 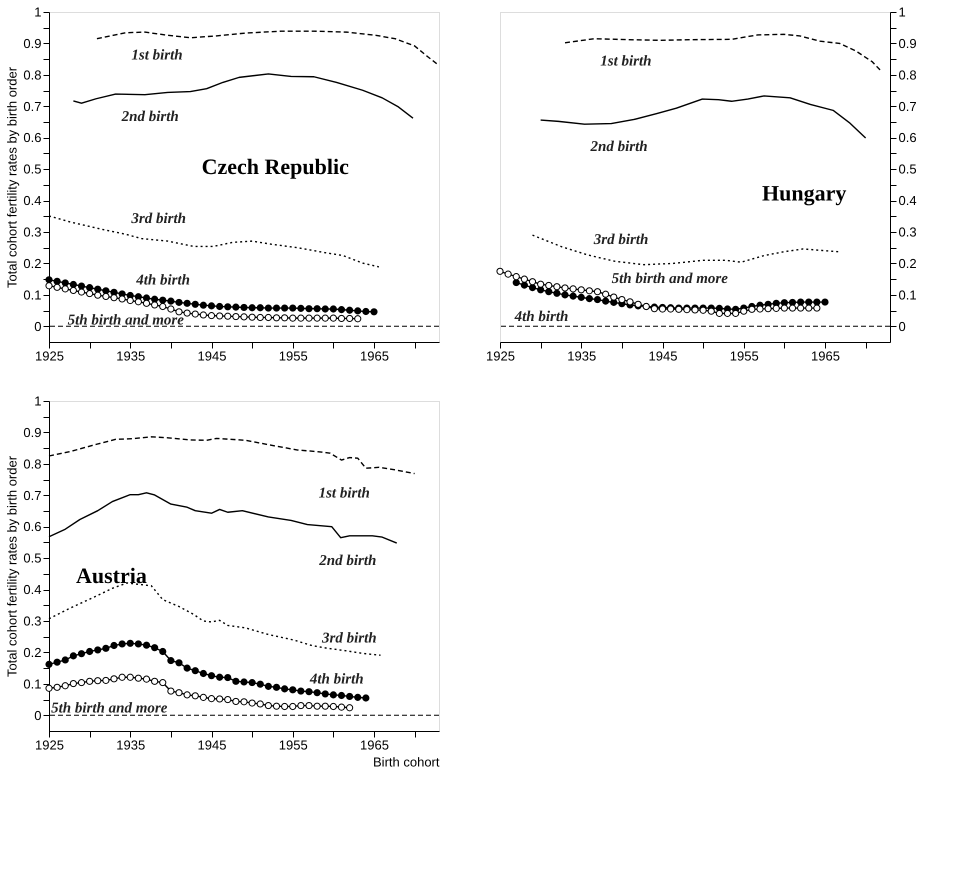 I want to click on text: Austria, so click(x=111, y=575).